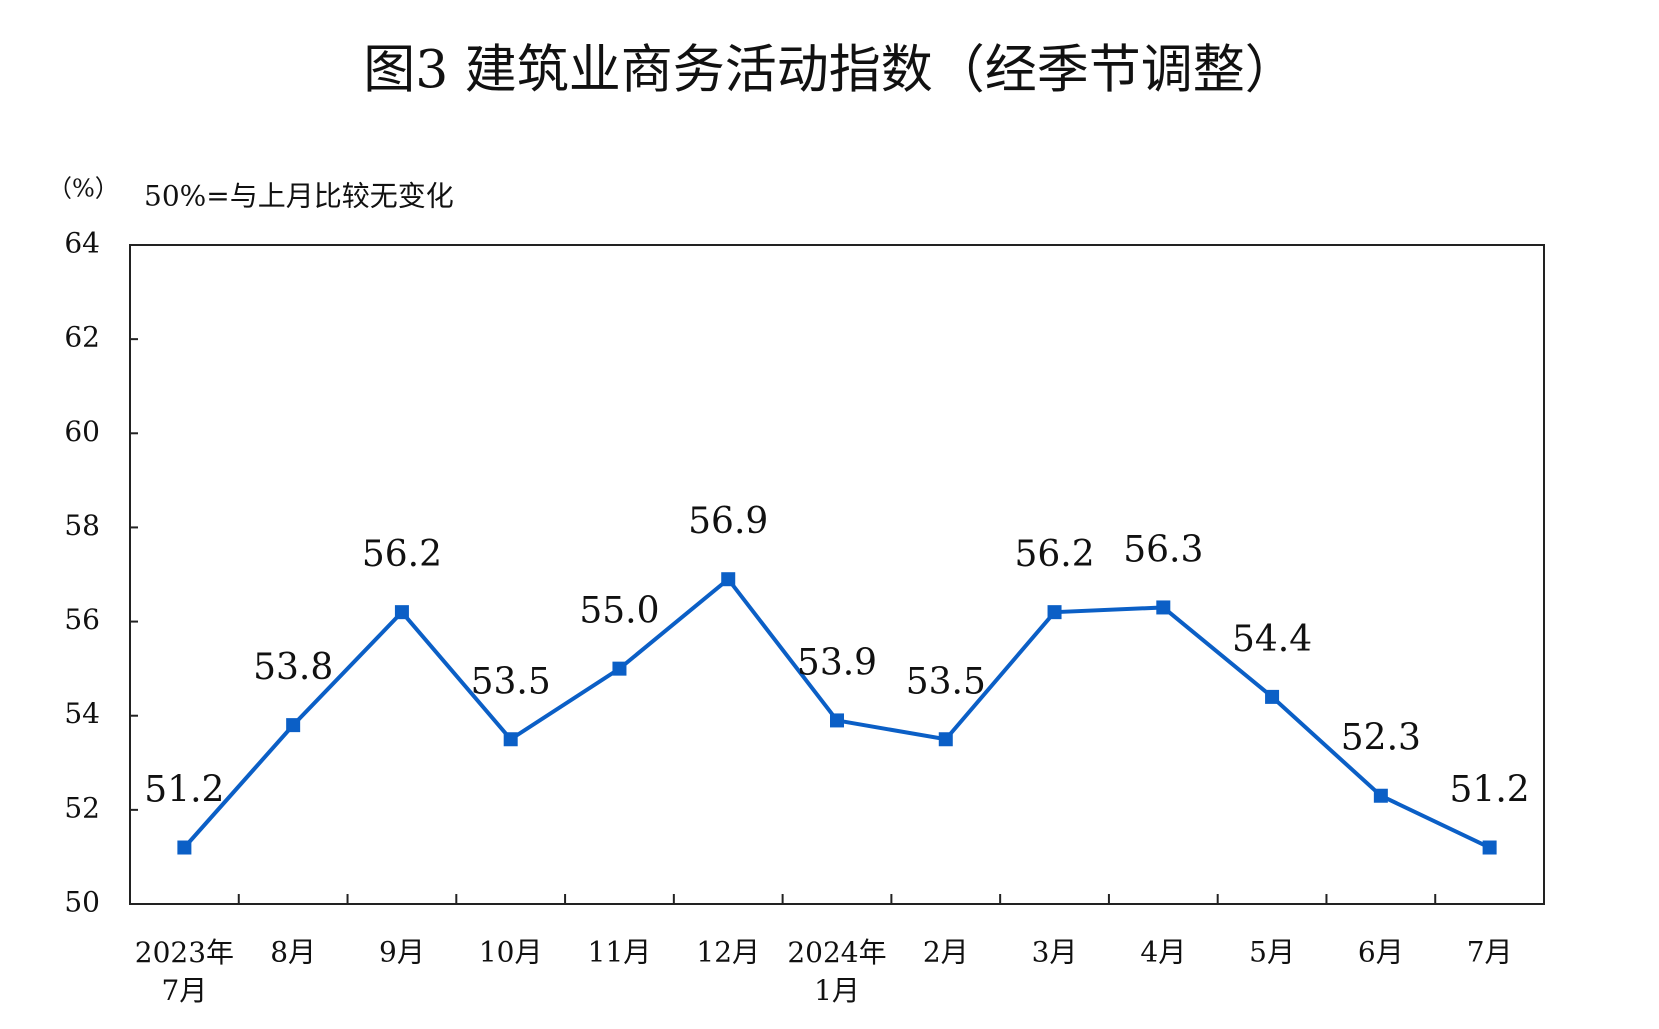 The width and height of the screenshot is (1659, 1029). What do you see at coordinates (293, 952) in the screenshot?
I see `x-tick-label: 8月` at bounding box center [293, 952].